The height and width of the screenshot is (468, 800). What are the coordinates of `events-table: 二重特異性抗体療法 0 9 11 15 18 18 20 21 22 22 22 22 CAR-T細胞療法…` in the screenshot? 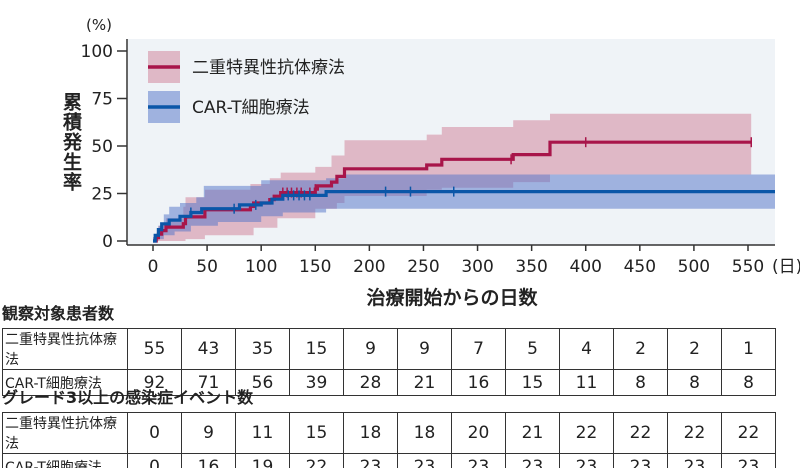 It's located at (389, 440).